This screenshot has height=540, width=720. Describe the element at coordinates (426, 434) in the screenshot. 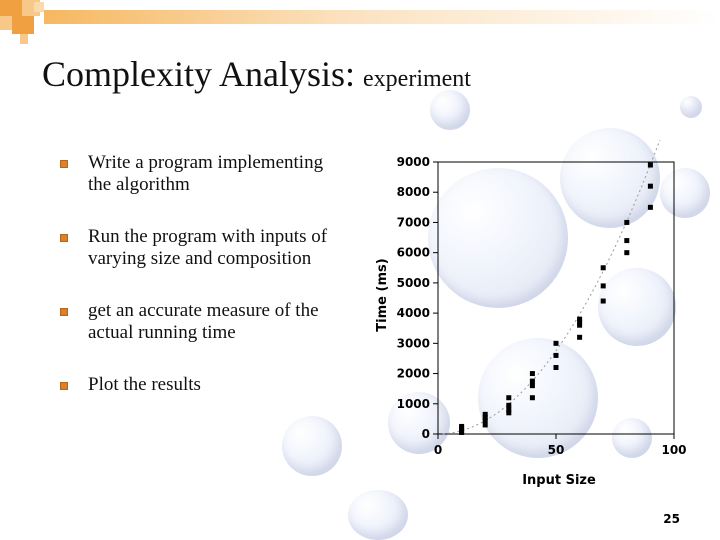

I see `y-tick-label: 0` at that location.